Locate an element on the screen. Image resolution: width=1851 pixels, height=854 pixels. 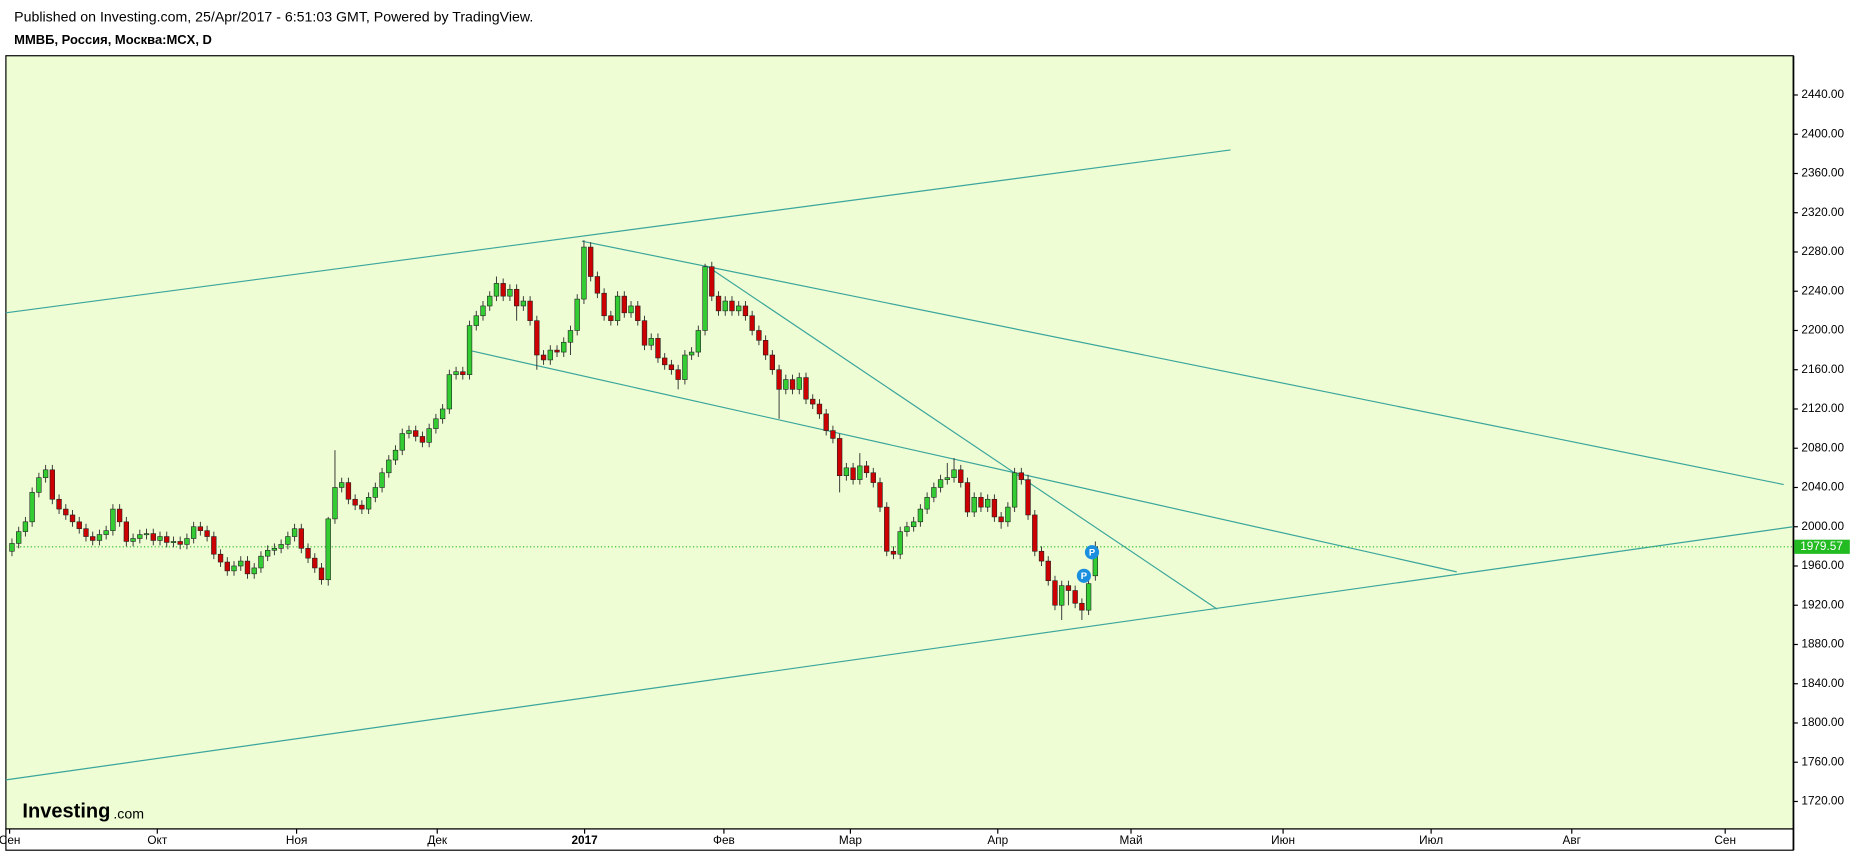
last-price-label: 1979.57 is located at coordinates (1821, 546).